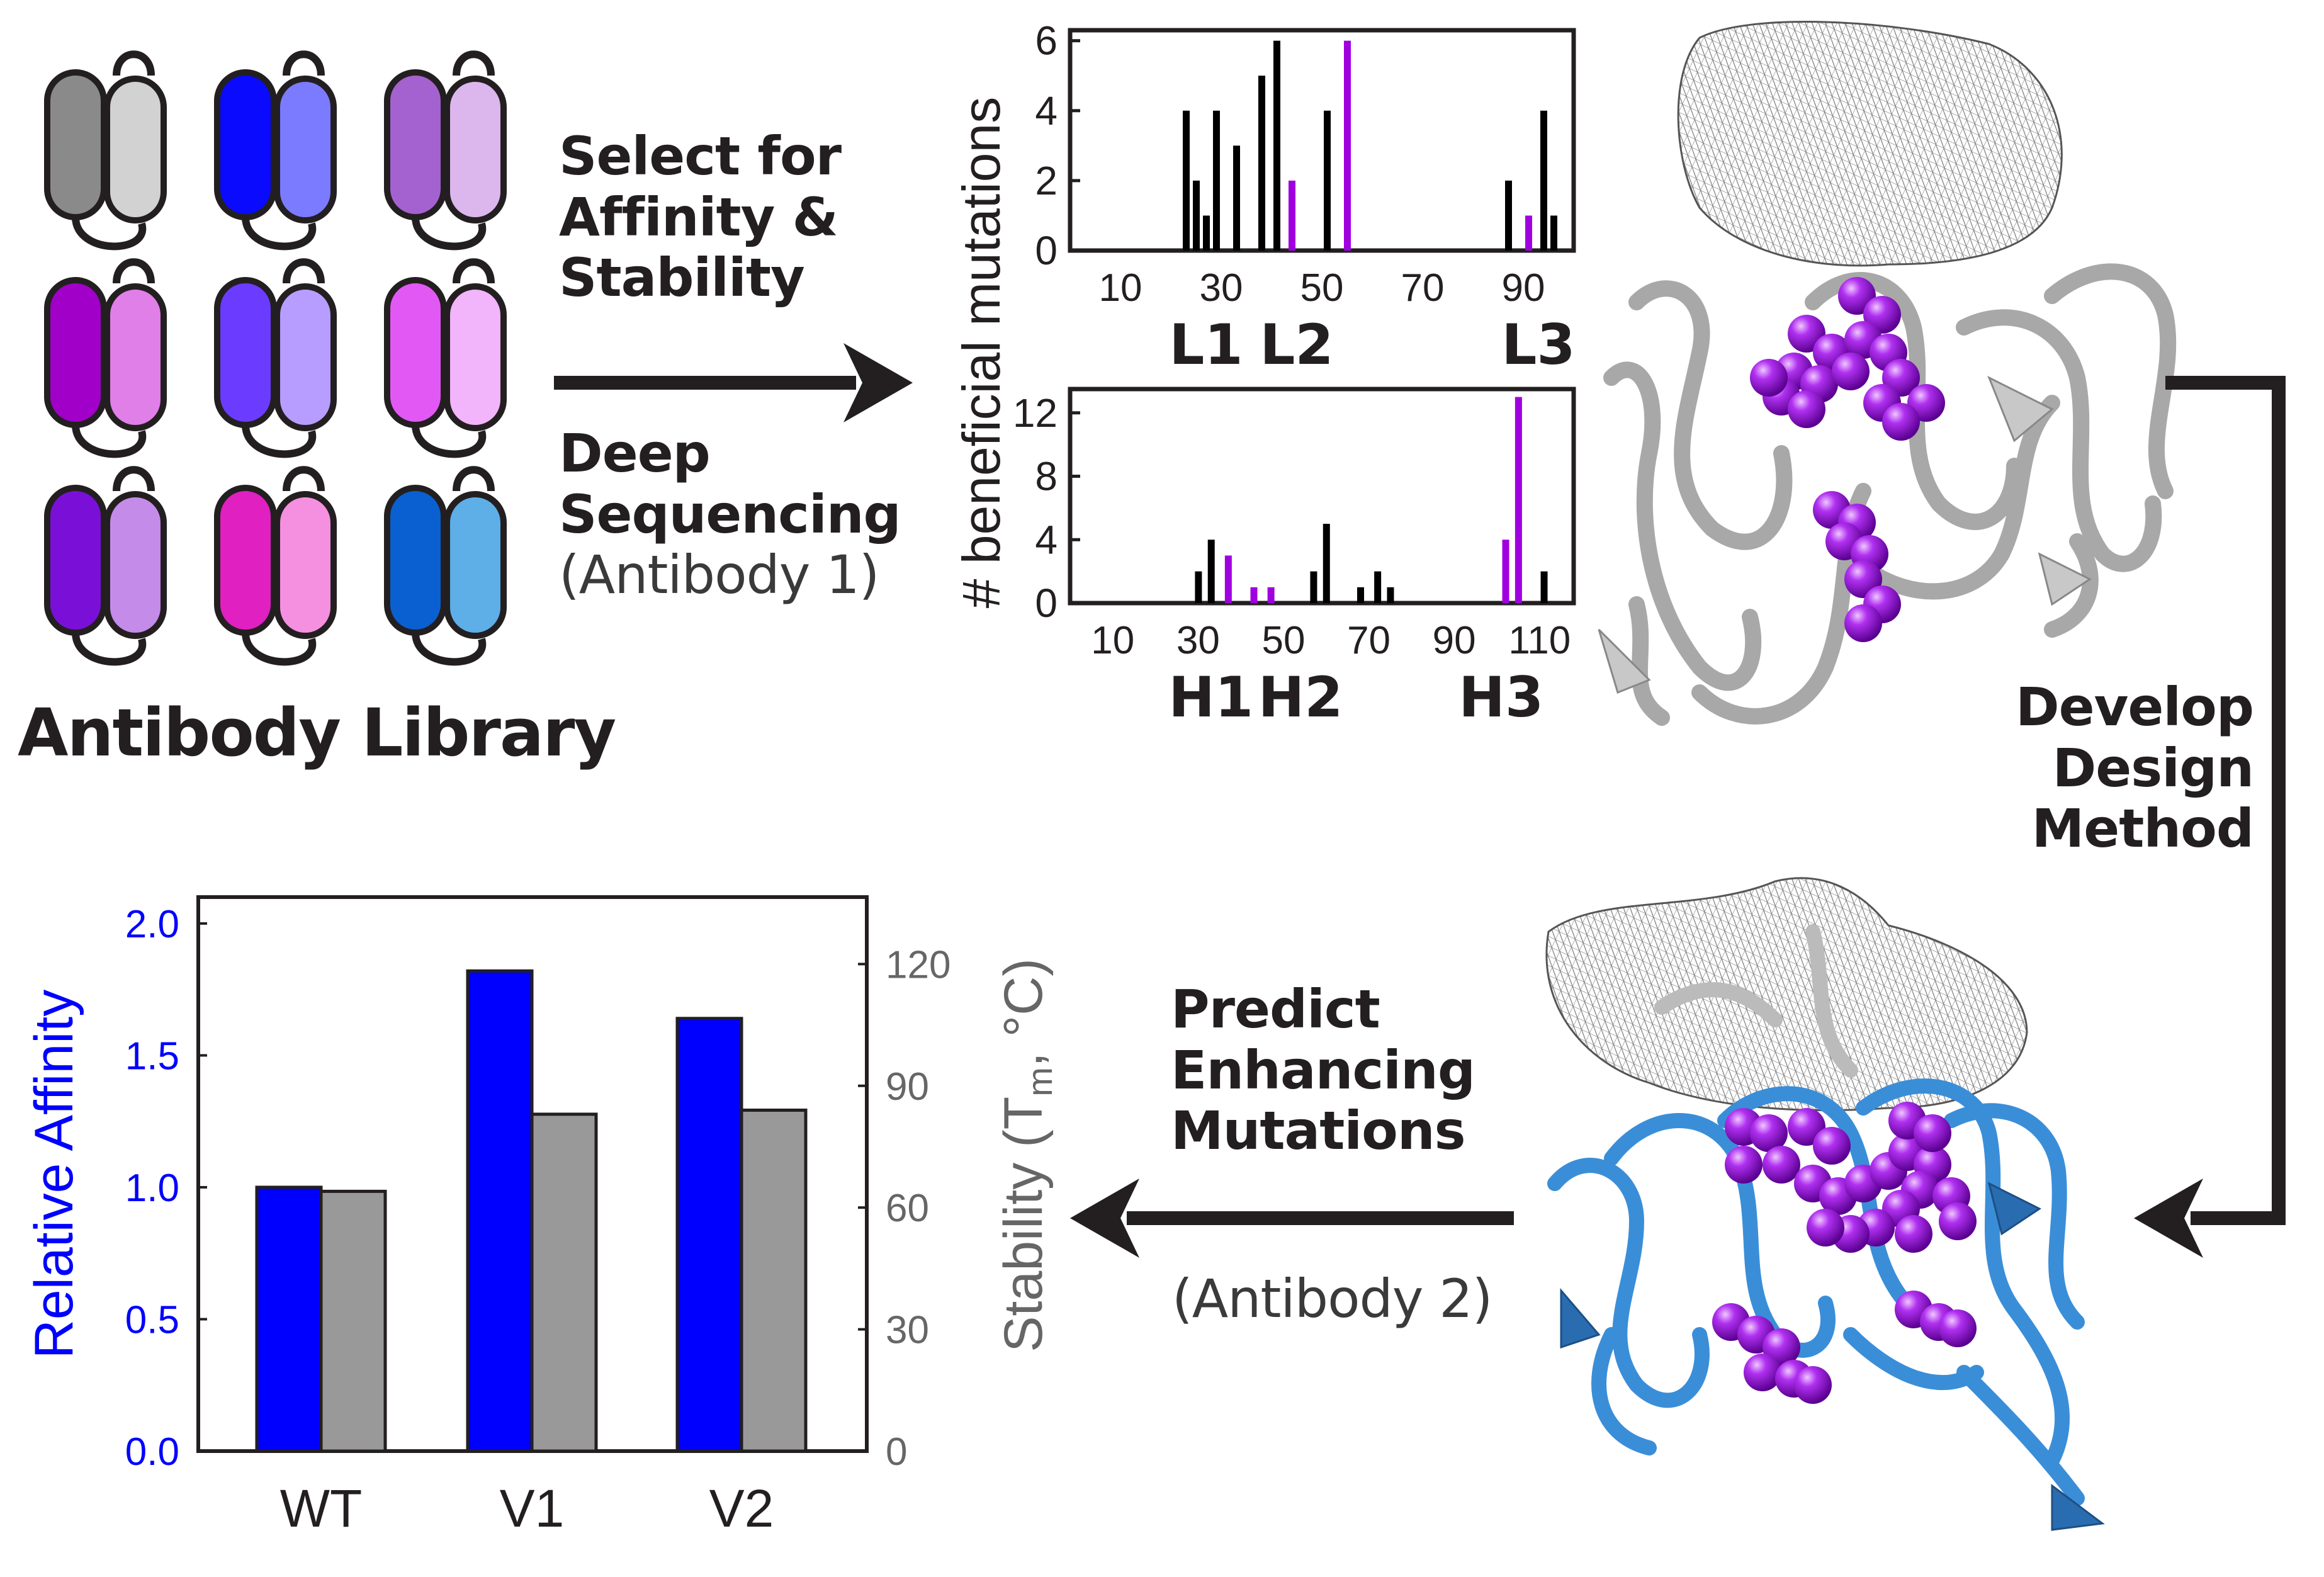 The image size is (2324, 1577). Describe the element at coordinates (564, 1282) in the screenshot. I see `stability-bar` at that location.